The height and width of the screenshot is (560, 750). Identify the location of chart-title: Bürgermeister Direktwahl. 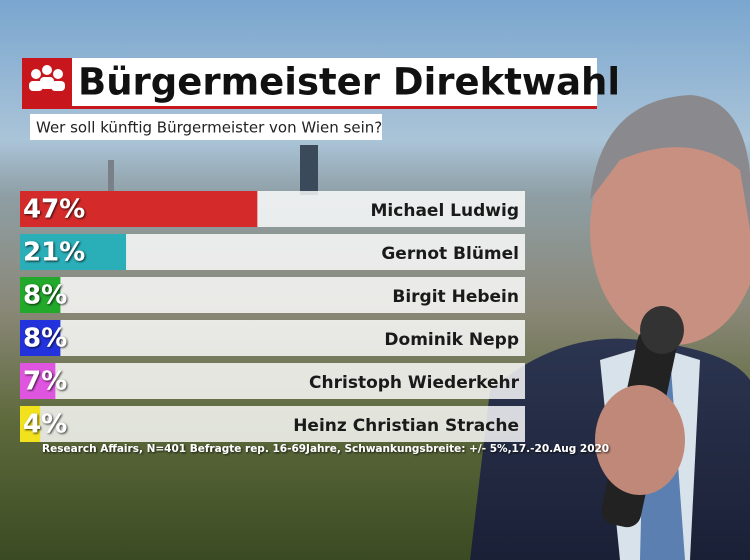
(349, 82).